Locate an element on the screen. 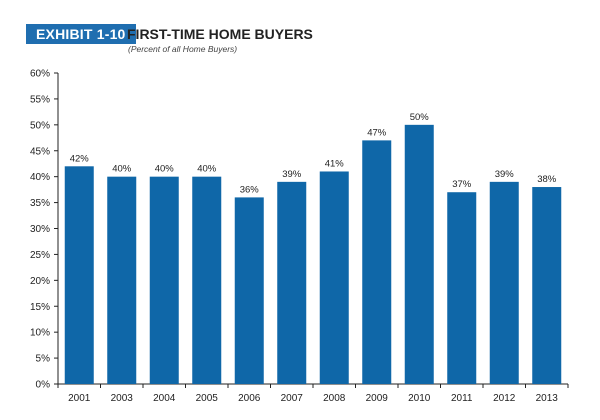 The height and width of the screenshot is (420, 600). bar-2013 is located at coordinates (547, 285).